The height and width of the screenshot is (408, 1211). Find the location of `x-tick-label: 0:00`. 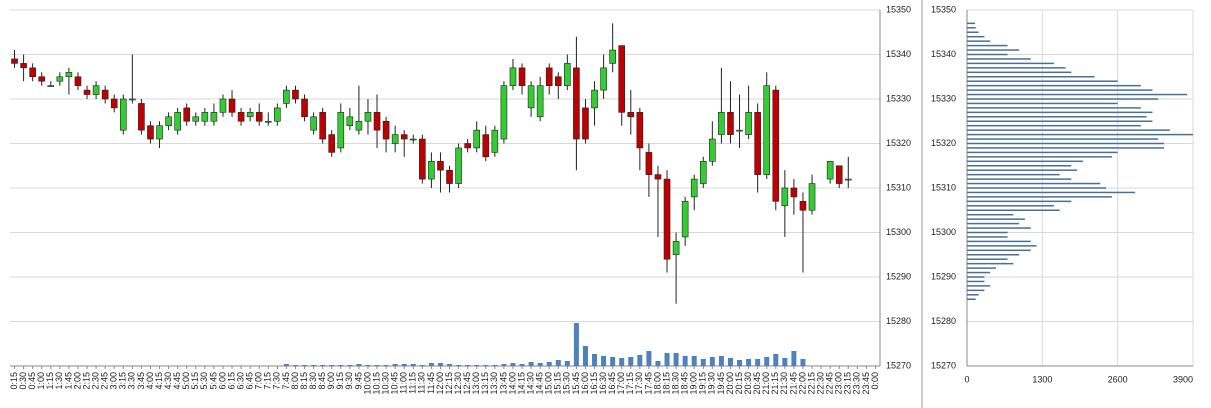

x-tick-label: 0:00 is located at coordinates (875, 381).